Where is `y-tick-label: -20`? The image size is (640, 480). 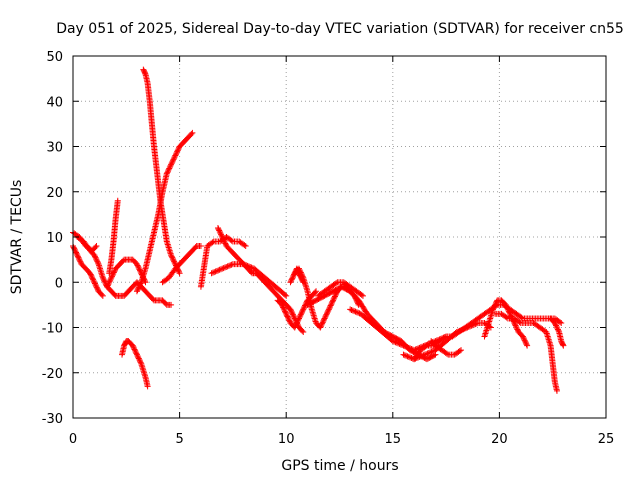
y-tick-label: -20 is located at coordinates (52, 374).